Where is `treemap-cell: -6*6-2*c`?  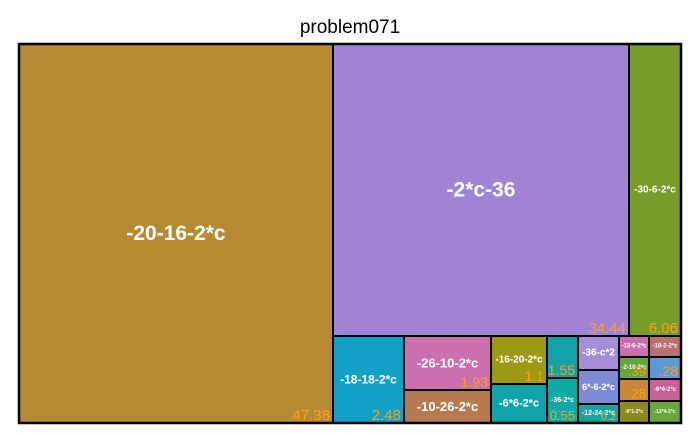 treemap-cell: -6*6-2*c is located at coordinates (519, 403).